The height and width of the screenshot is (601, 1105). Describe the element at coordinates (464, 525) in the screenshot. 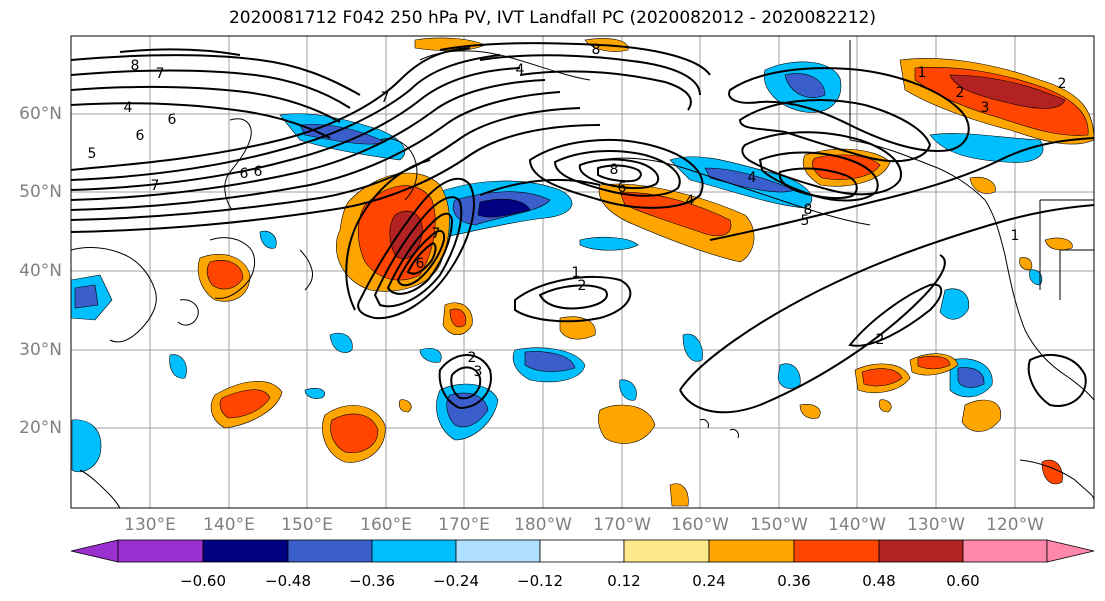

I see `lon-label: 170°E` at that location.